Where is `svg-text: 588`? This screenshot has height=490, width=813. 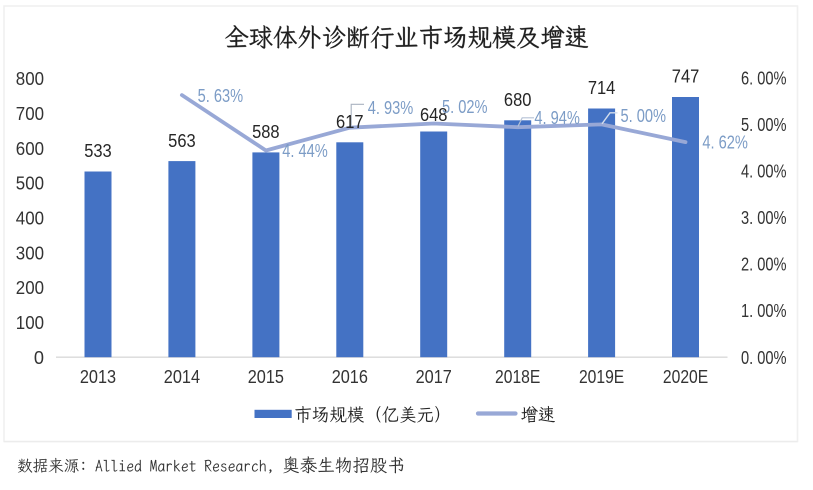 svg-text: 588 is located at coordinates (266, 132).